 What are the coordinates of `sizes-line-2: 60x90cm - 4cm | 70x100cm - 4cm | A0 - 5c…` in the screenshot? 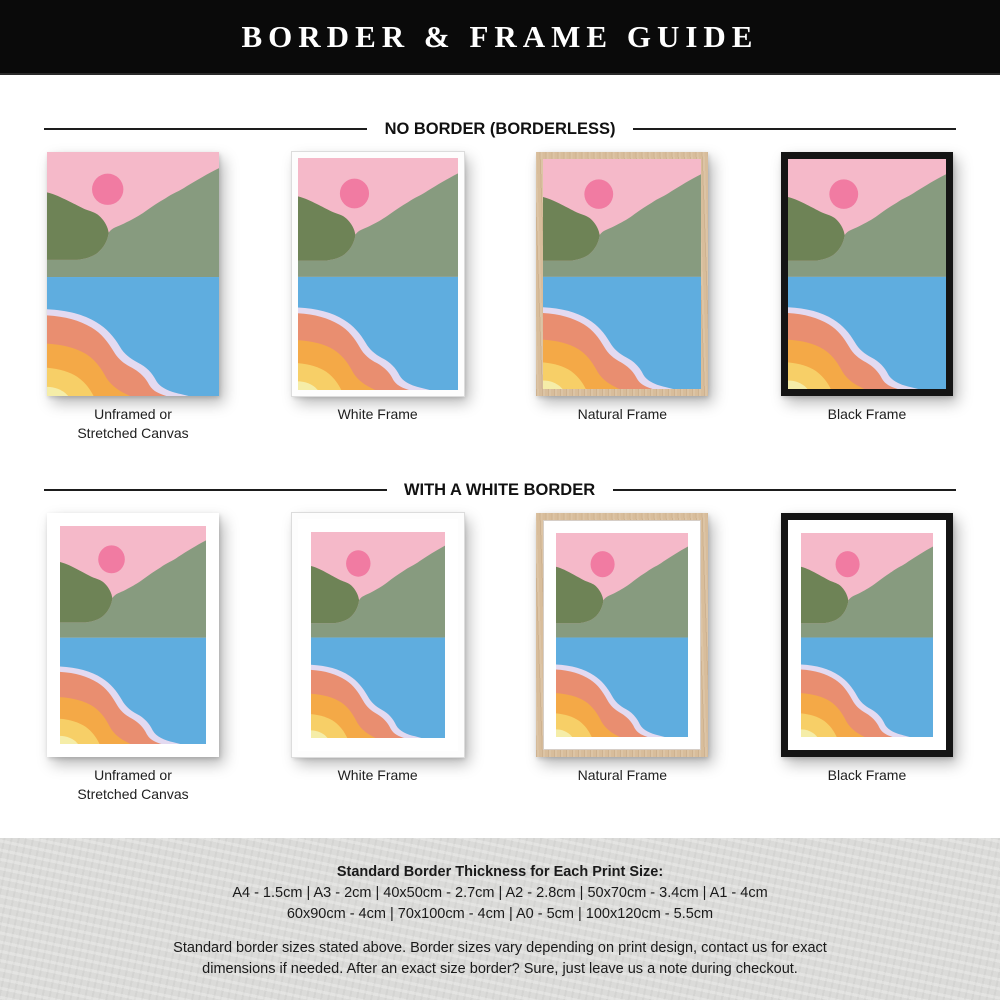 It's located at (500, 914).